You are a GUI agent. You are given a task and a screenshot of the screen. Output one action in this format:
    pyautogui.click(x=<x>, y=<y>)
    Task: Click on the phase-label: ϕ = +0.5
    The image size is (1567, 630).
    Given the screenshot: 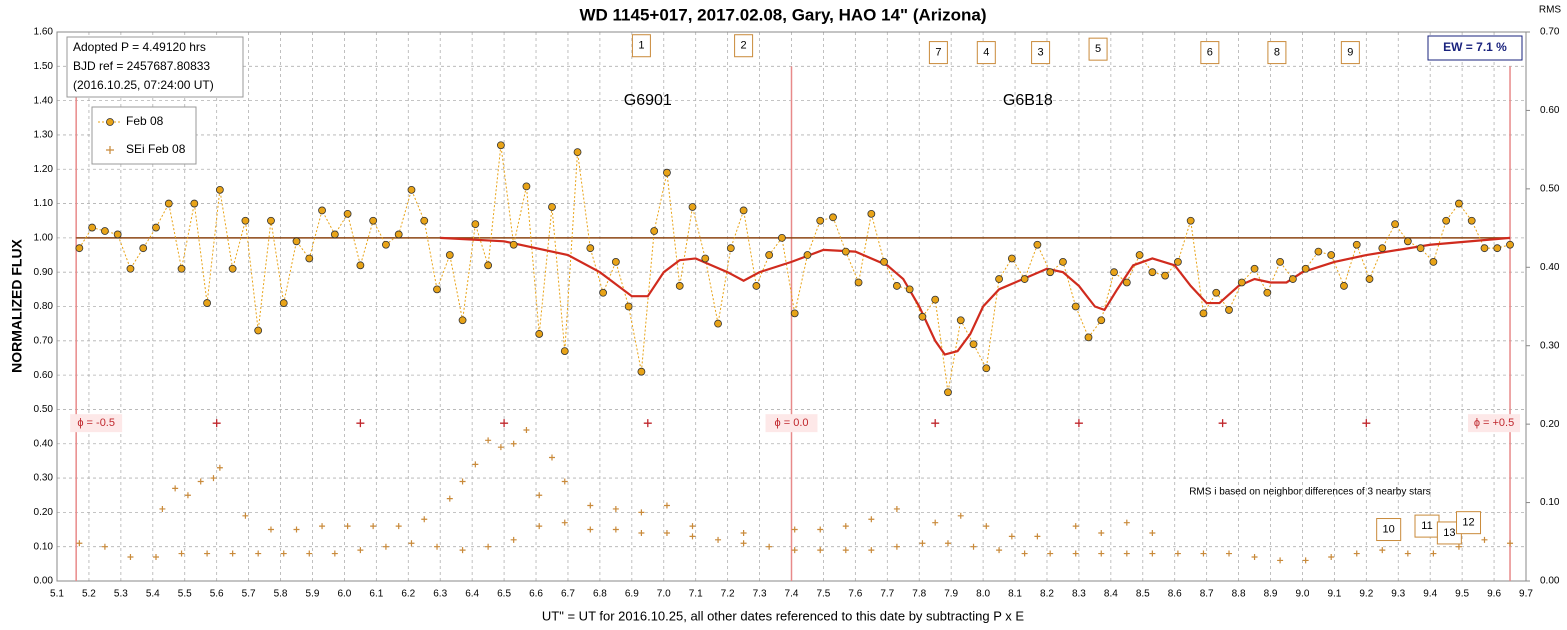 What is the action you would take?
    pyautogui.click(x=1494, y=423)
    